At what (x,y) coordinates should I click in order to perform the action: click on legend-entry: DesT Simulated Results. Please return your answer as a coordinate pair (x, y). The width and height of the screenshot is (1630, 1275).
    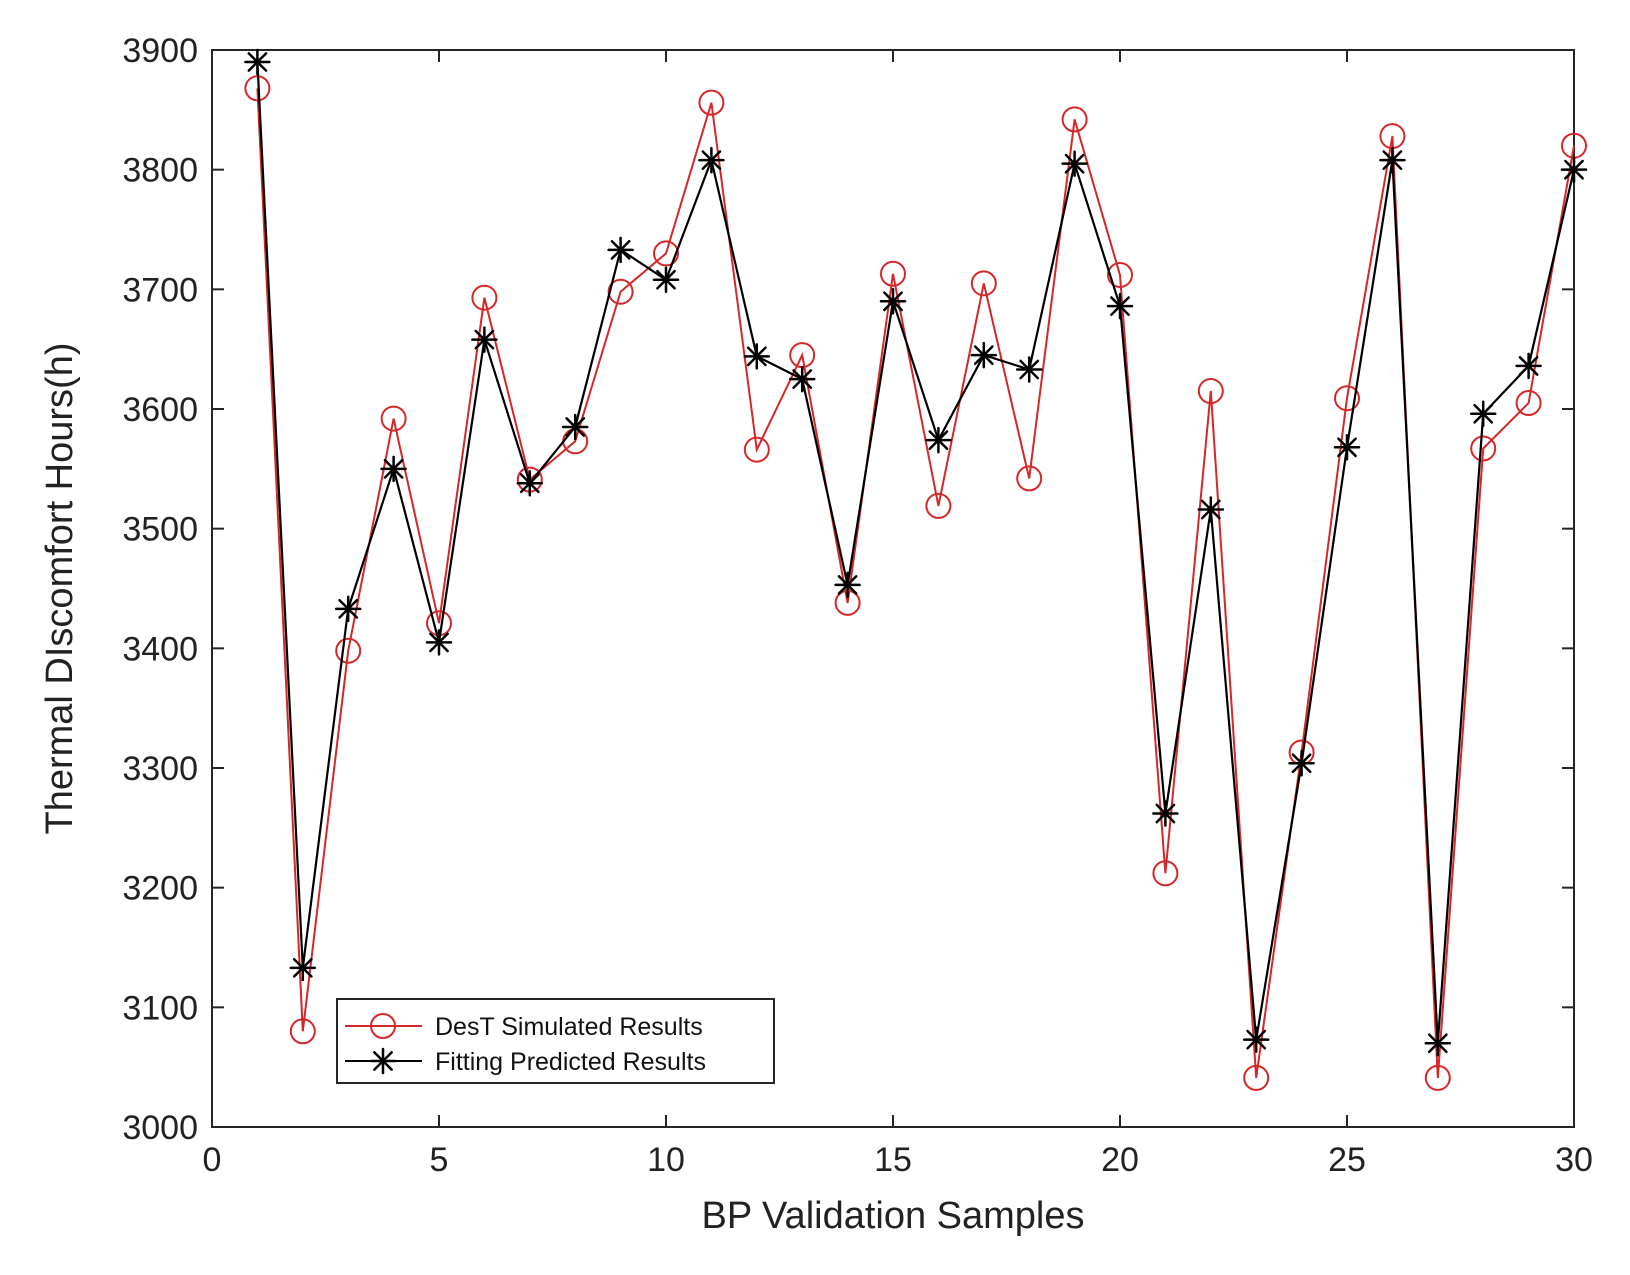
    Looking at the image, I should click on (524, 1027).